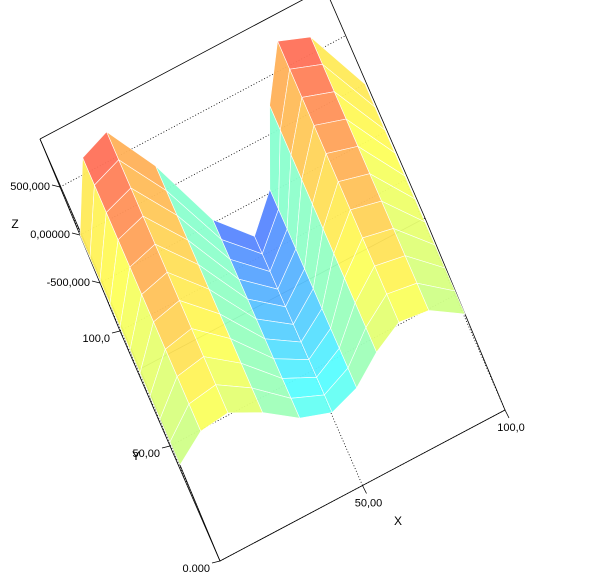 This screenshot has width=600, height=572. What do you see at coordinates (30, 187) in the screenshot?
I see `z-tick-label: 500,000` at bounding box center [30, 187].